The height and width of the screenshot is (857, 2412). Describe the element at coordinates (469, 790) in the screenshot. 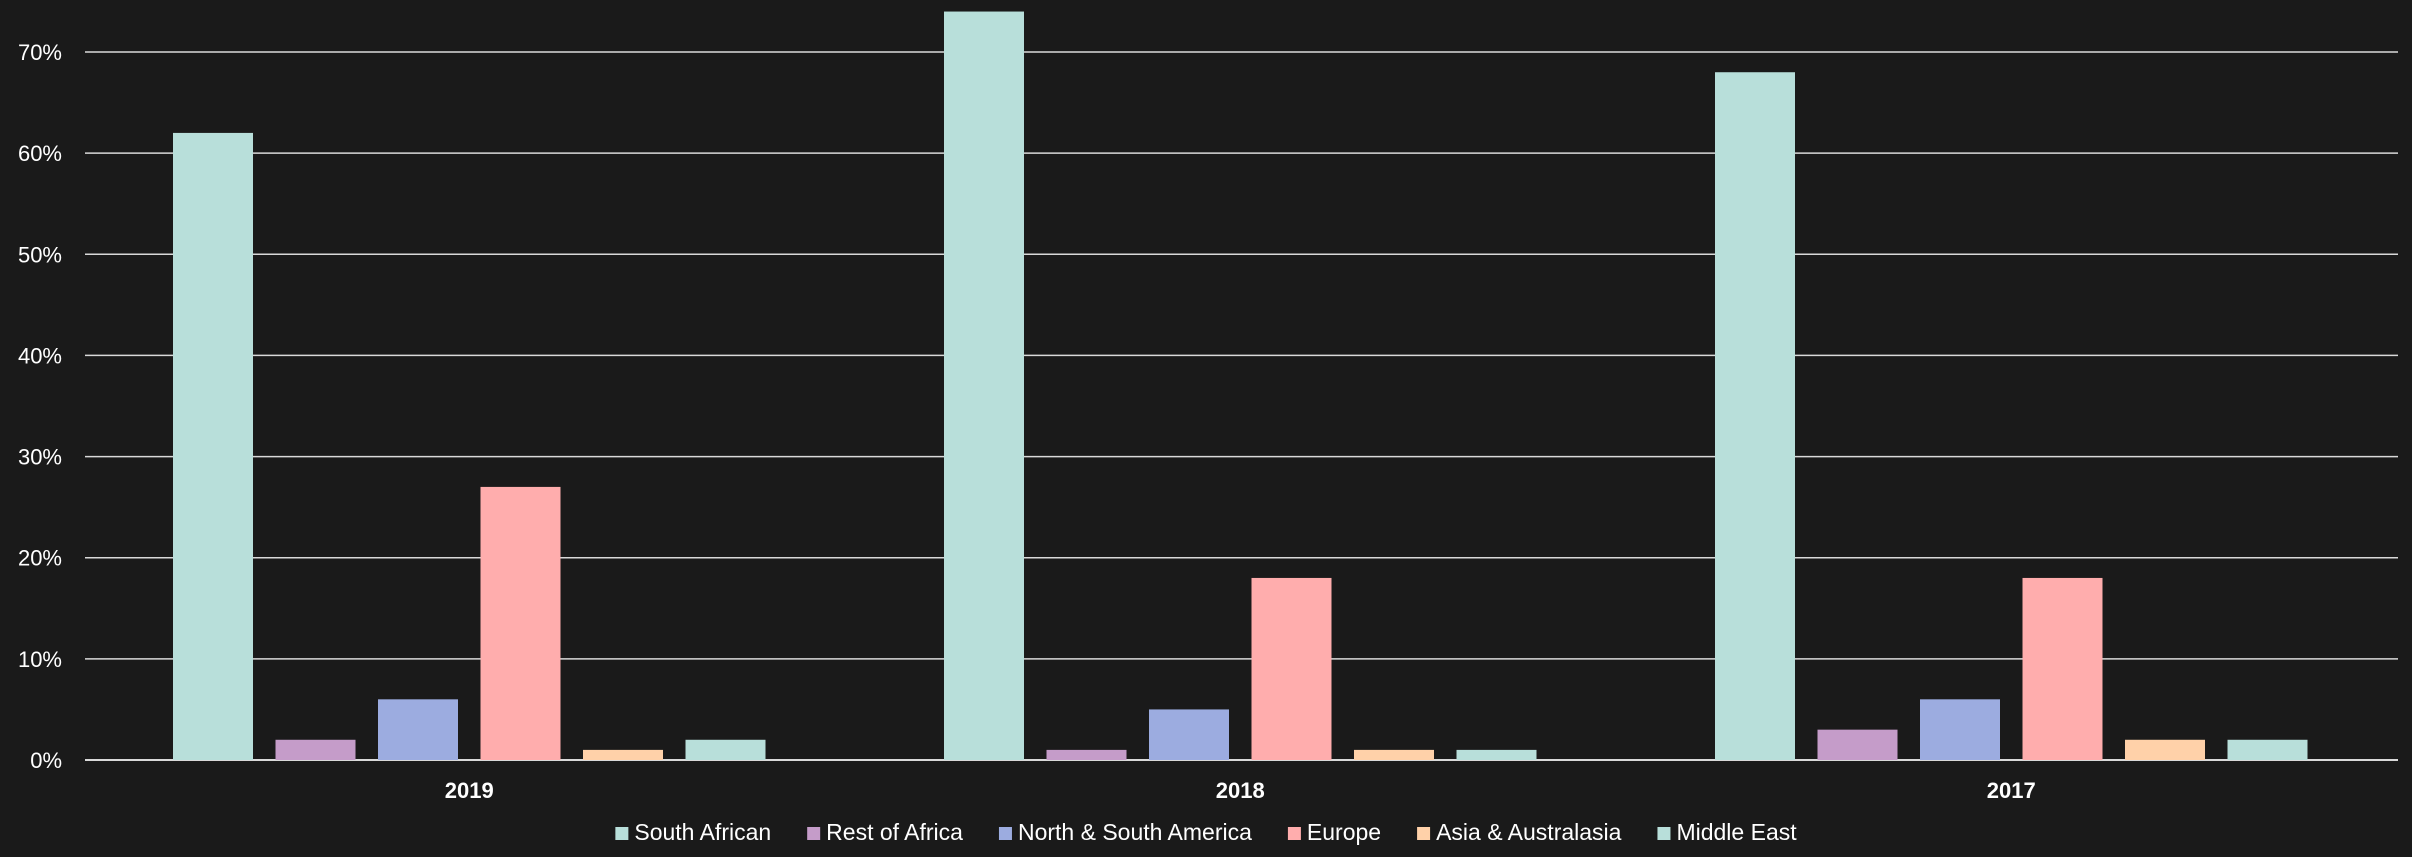

I see `x-tick-label: 2019` at that location.